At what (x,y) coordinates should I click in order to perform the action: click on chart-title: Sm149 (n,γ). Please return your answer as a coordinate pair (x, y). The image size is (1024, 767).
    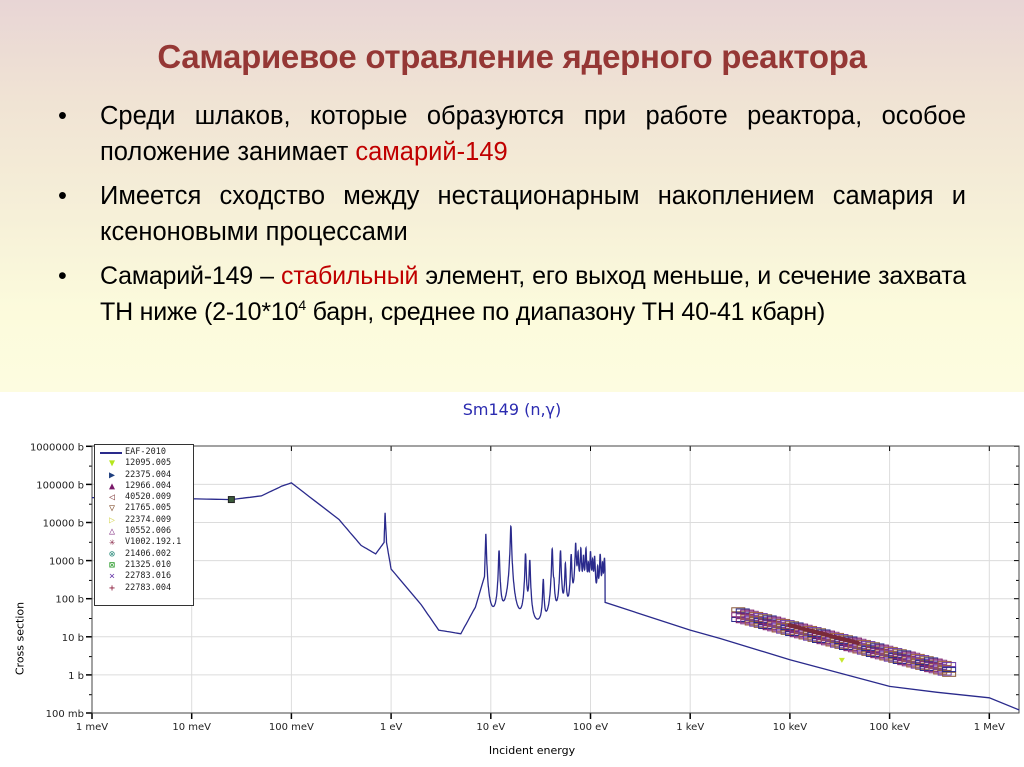
    Looking at the image, I should click on (512, 409).